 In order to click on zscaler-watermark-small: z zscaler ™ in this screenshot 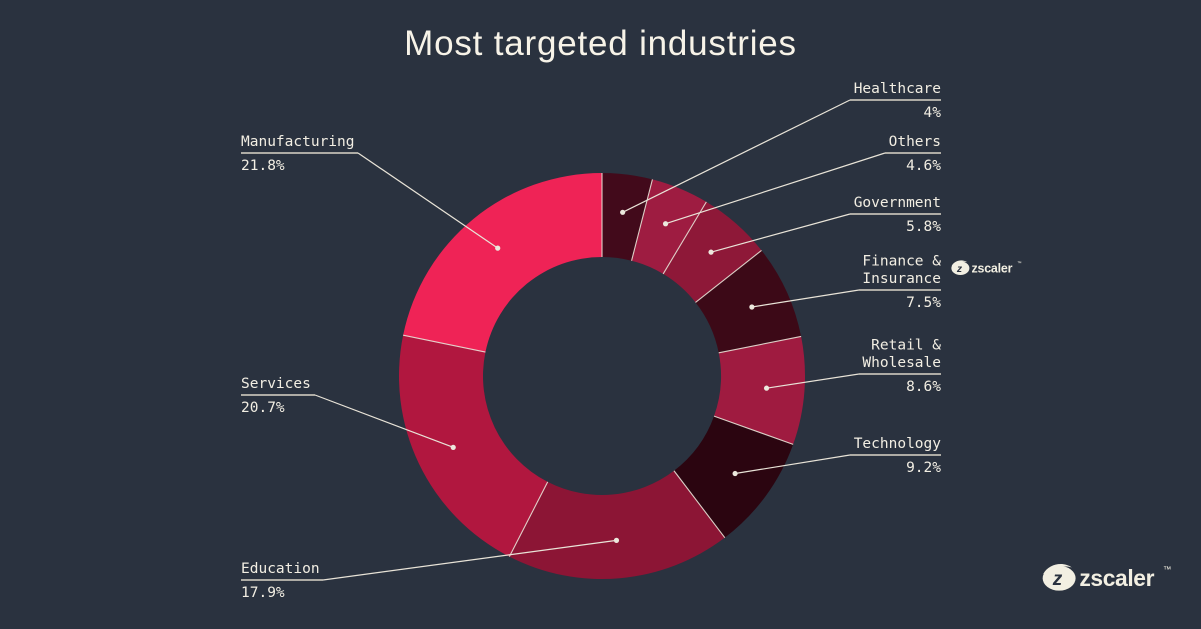, I will do `click(986, 267)`.